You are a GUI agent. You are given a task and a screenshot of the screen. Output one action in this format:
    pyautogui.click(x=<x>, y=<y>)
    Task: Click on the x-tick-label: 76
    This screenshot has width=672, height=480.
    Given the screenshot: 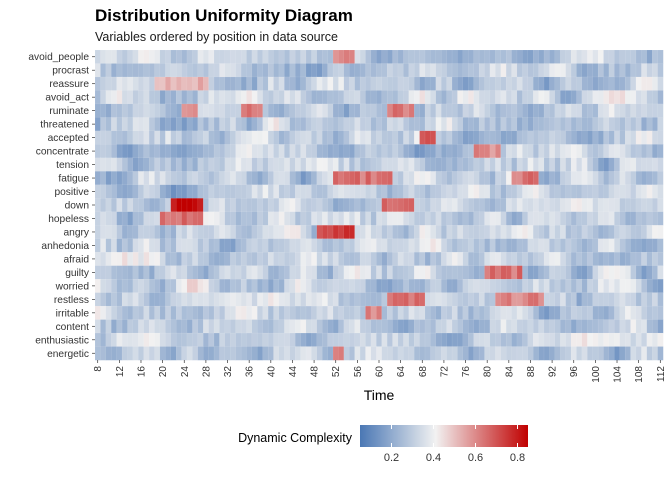 What is the action you would take?
    pyautogui.click(x=466, y=372)
    